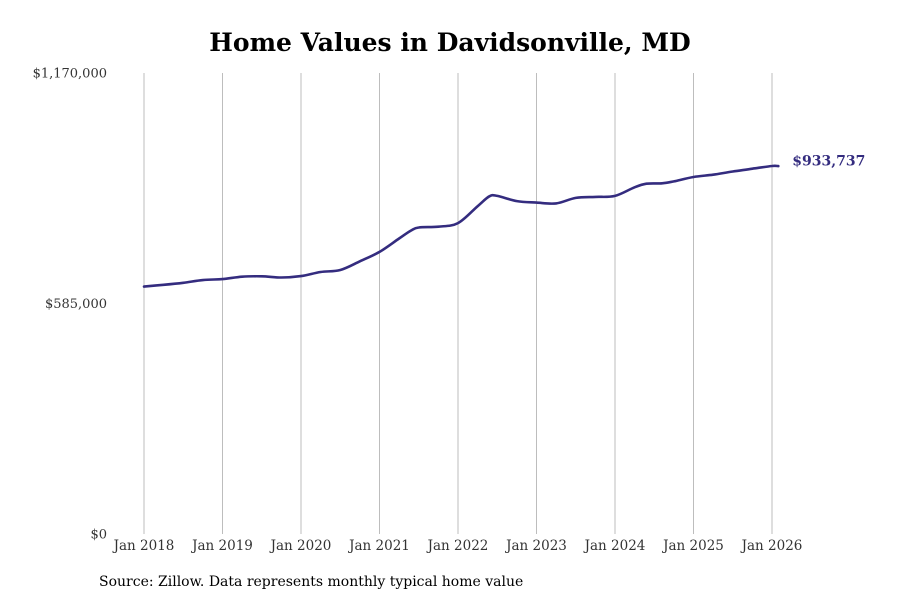 The height and width of the screenshot is (600, 900). Describe the element at coordinates (614, 546) in the screenshot. I see `x-tick-label: Jan 2024` at that location.